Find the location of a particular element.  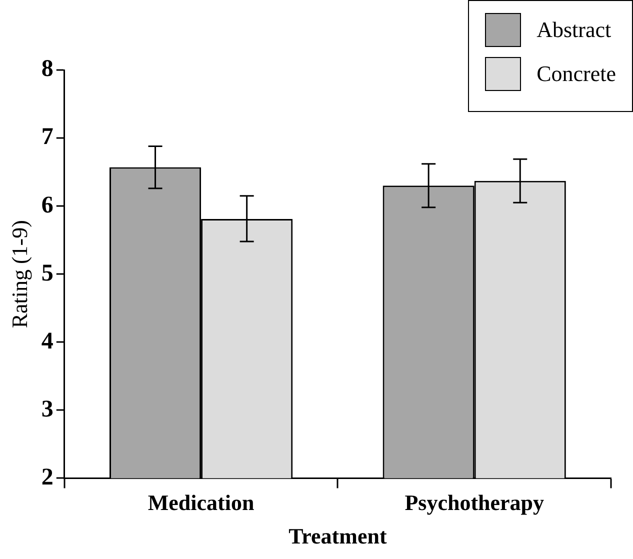

x-tick-label: Medication is located at coordinates (201, 503).